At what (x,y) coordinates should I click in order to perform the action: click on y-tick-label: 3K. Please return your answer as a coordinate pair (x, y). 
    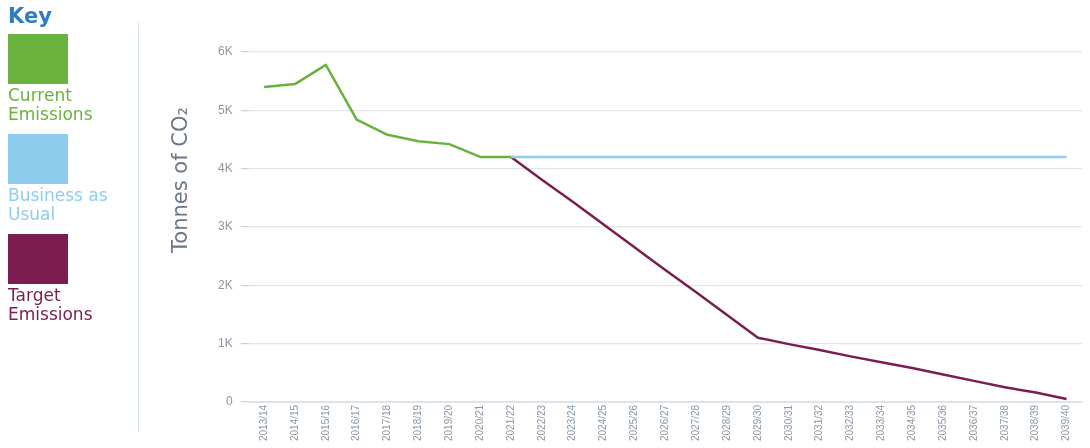
    Looking at the image, I should click on (225, 226).